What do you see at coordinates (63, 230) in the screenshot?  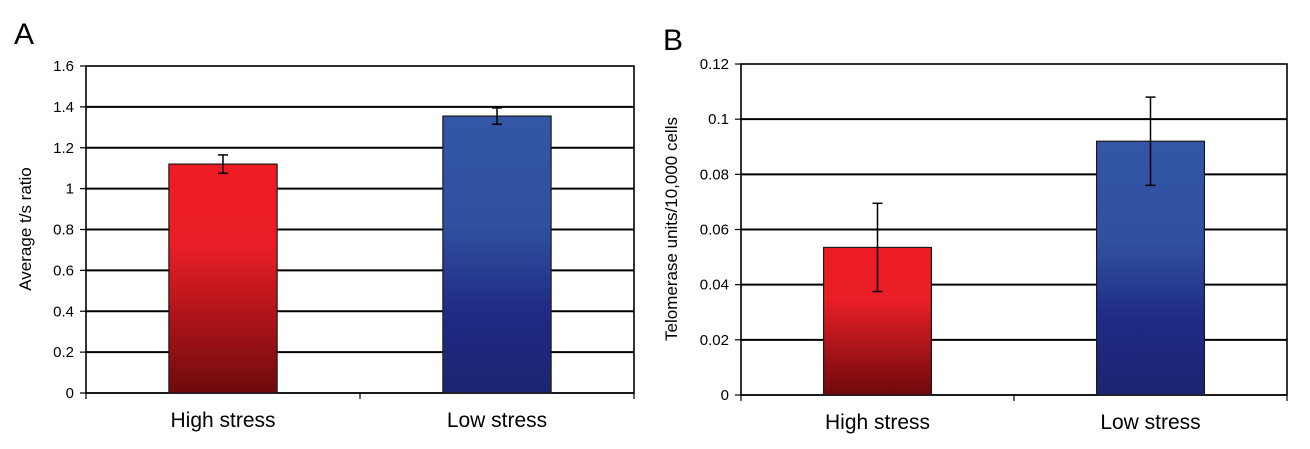 I see `panel-a-y-tick-label: 0.8` at bounding box center [63, 230].